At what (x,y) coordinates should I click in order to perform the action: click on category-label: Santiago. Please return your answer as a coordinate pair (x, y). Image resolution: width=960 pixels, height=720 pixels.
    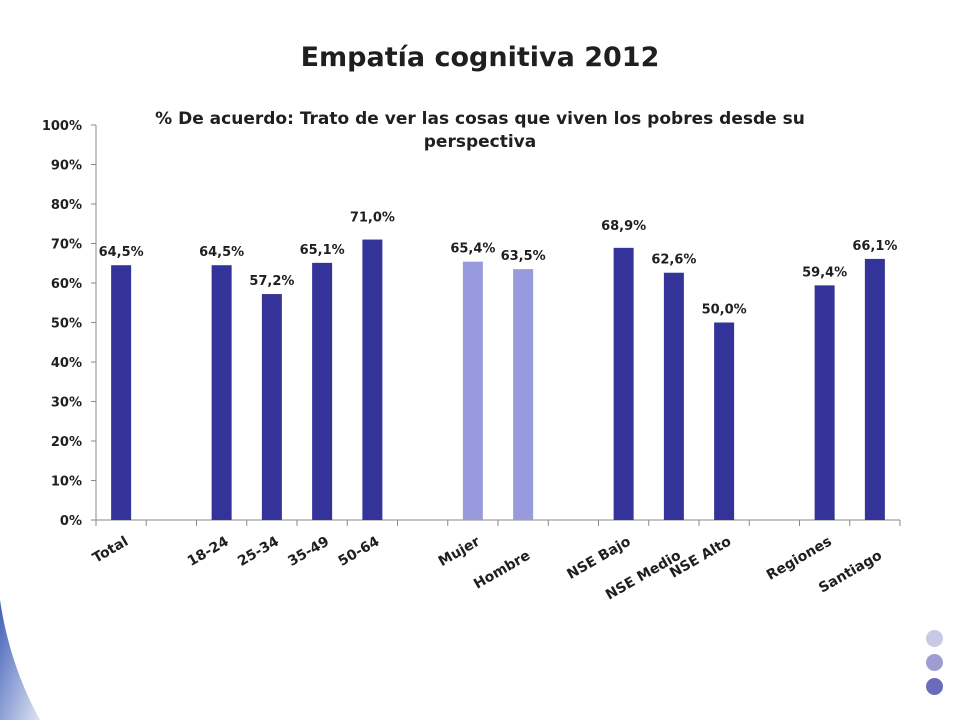
    Looking at the image, I should click on (850, 571).